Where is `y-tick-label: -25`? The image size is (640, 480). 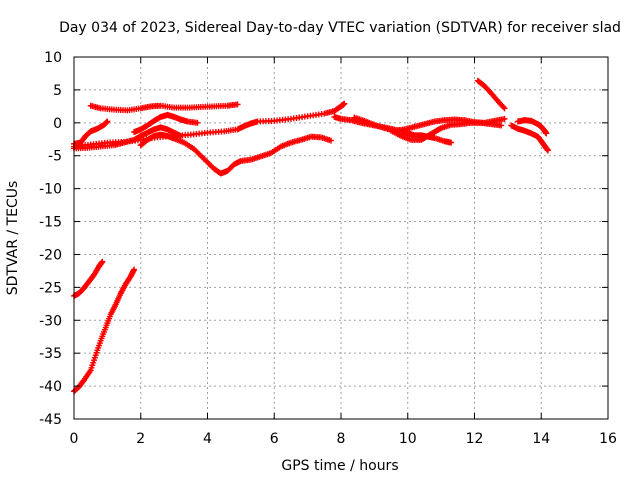 y-tick-label: -25 is located at coordinates (50, 288).